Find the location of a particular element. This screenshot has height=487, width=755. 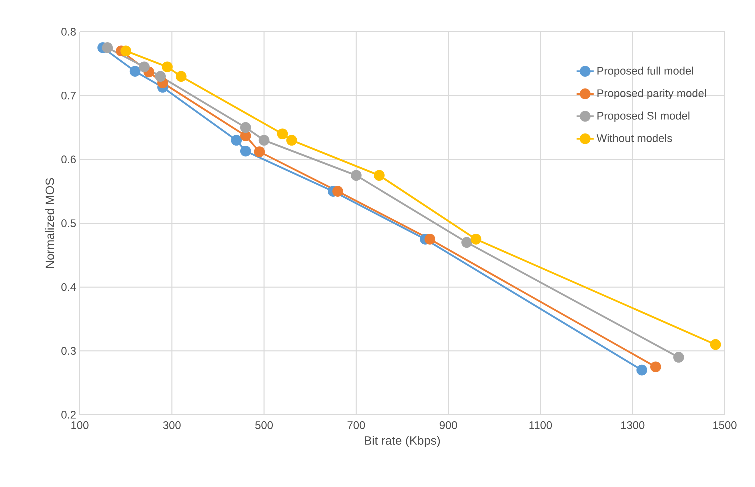

x-tick-label: 900 is located at coordinates (449, 426).